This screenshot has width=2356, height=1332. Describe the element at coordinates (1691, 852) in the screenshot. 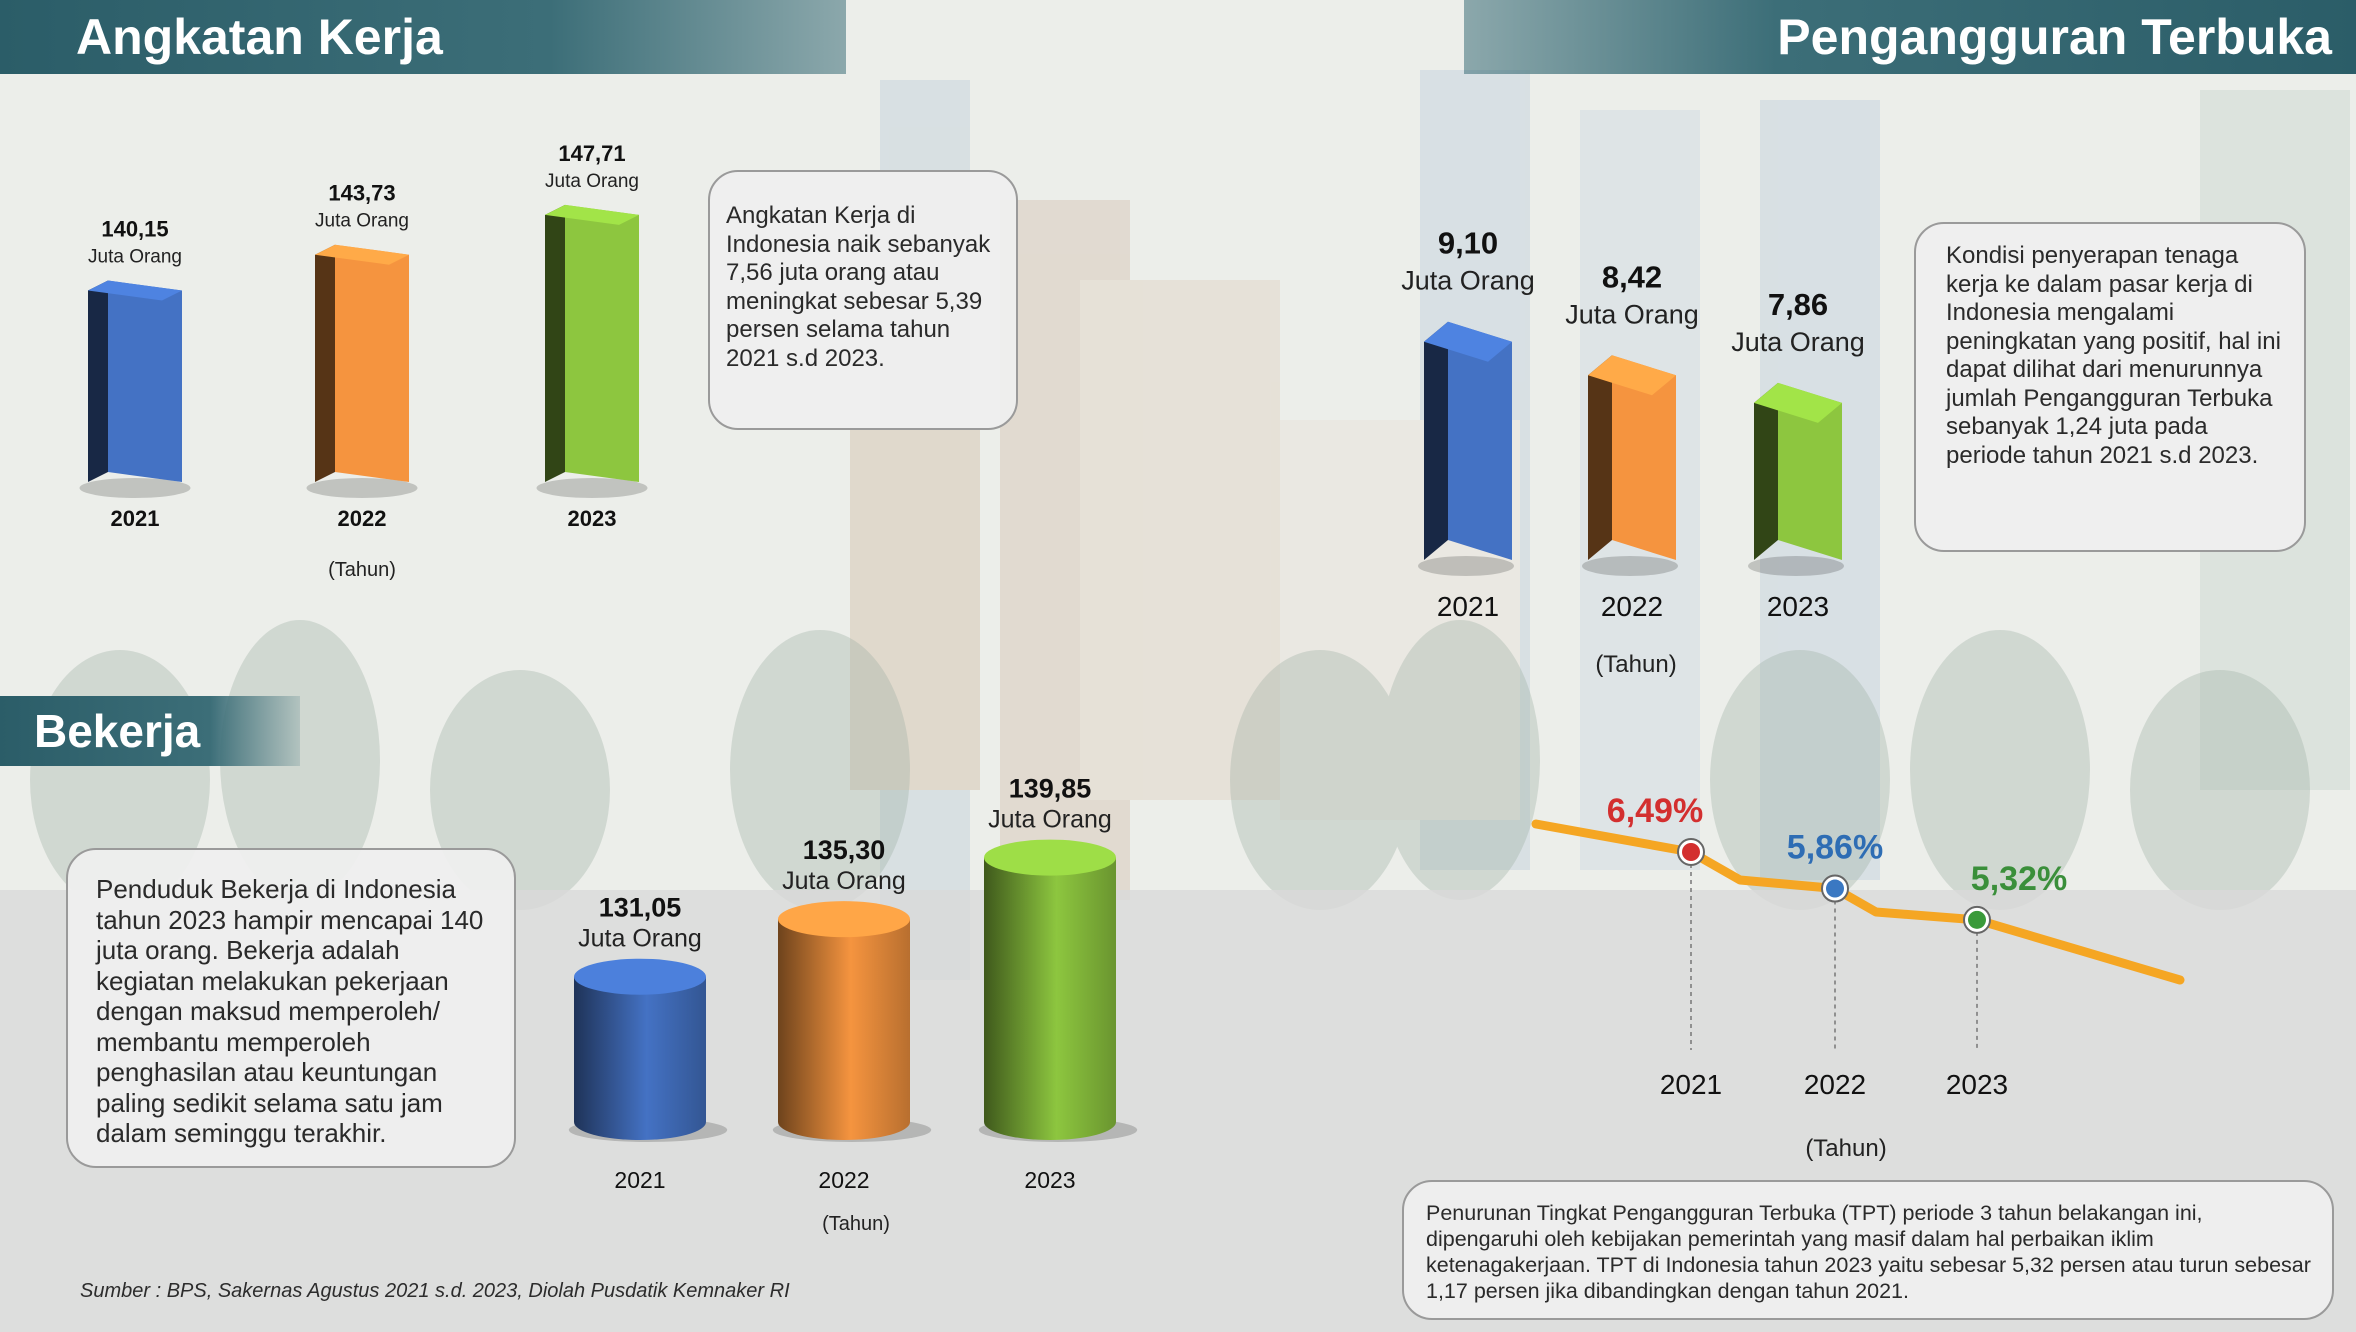

I see `point-2021` at that location.